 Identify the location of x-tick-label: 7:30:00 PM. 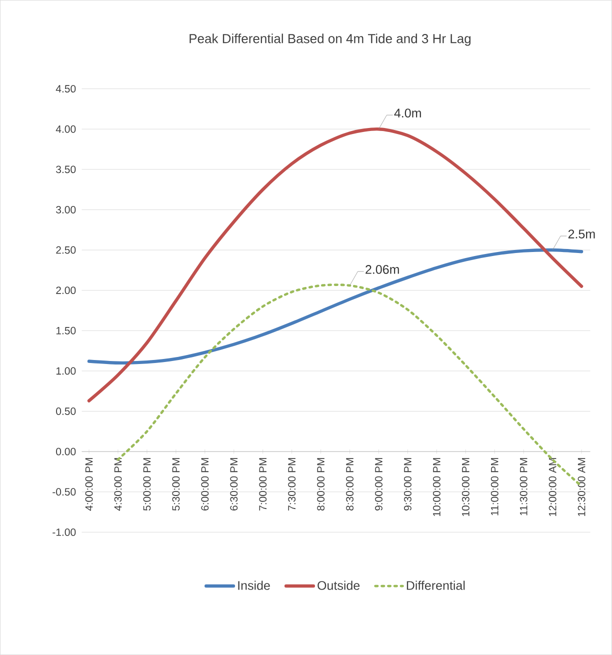
(292, 484).